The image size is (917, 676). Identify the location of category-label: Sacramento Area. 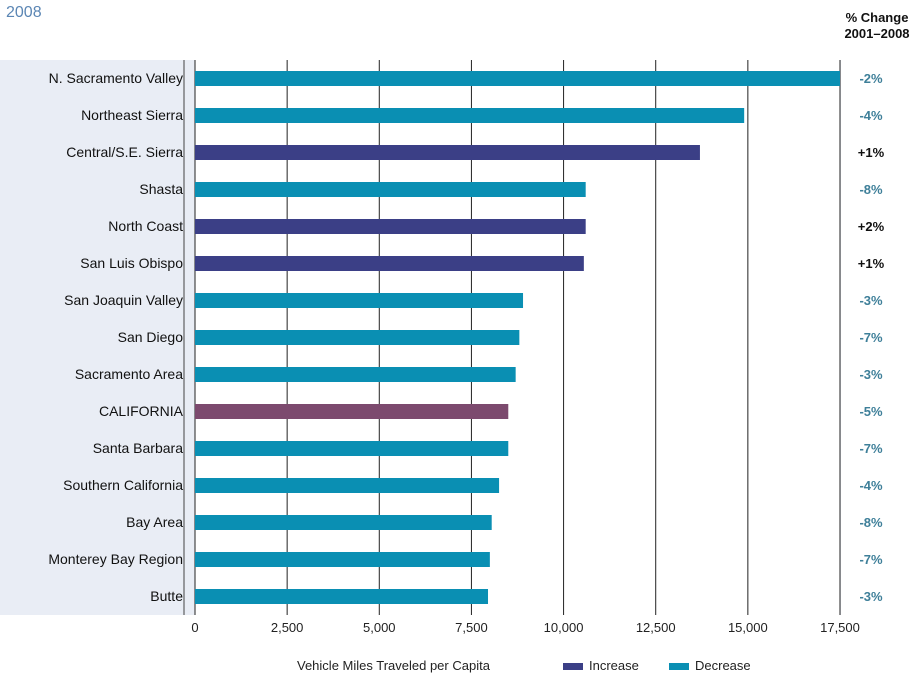
(128, 374).